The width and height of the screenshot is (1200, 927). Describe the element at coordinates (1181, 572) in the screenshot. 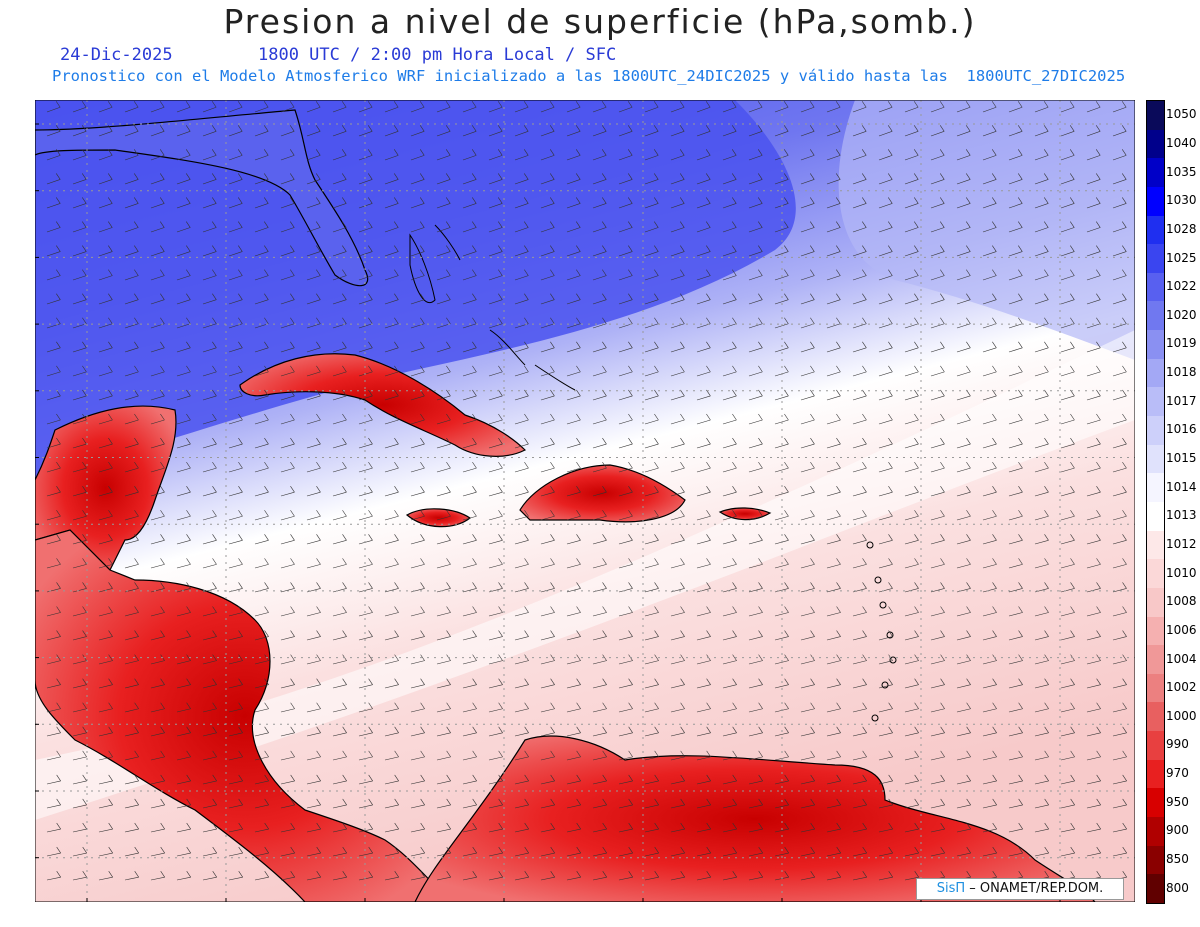

I see `colorbar-label: 1010` at that location.